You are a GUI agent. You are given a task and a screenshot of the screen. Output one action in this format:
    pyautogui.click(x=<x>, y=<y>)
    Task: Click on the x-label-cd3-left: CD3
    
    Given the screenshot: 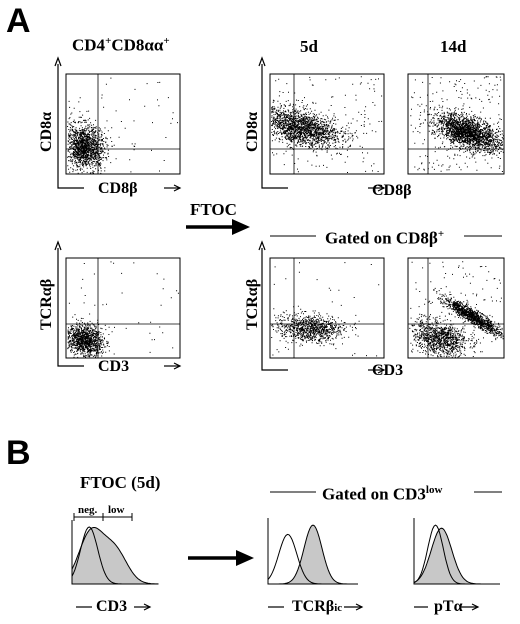 What is the action you would take?
    pyautogui.click(x=114, y=366)
    